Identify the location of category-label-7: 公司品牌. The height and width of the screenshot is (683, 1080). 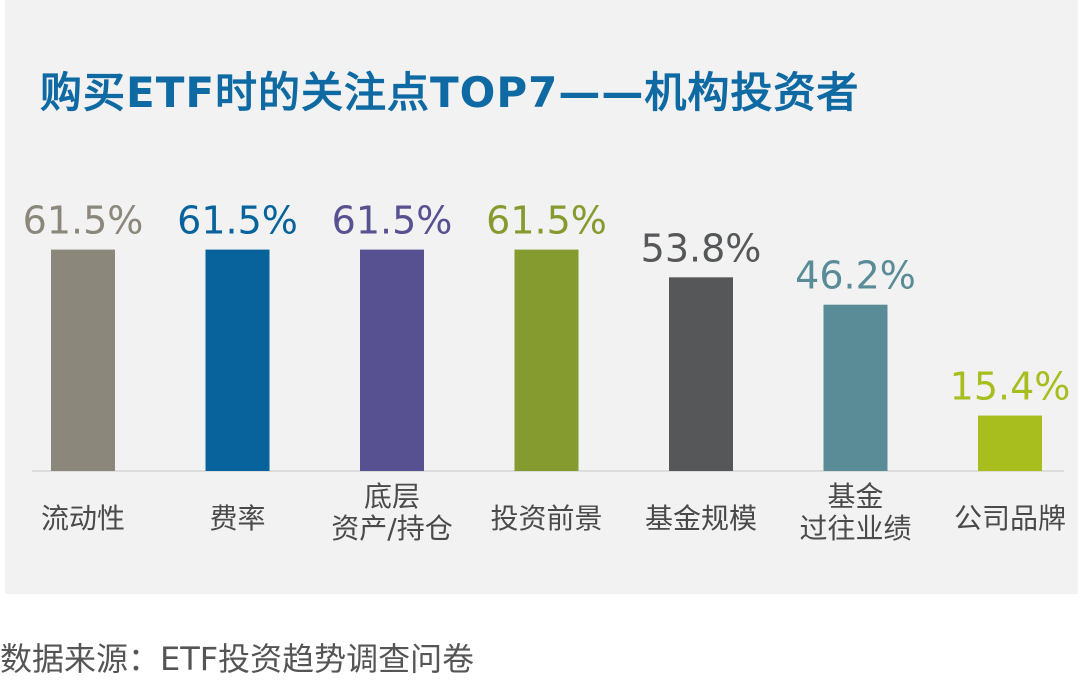
(1010, 518).